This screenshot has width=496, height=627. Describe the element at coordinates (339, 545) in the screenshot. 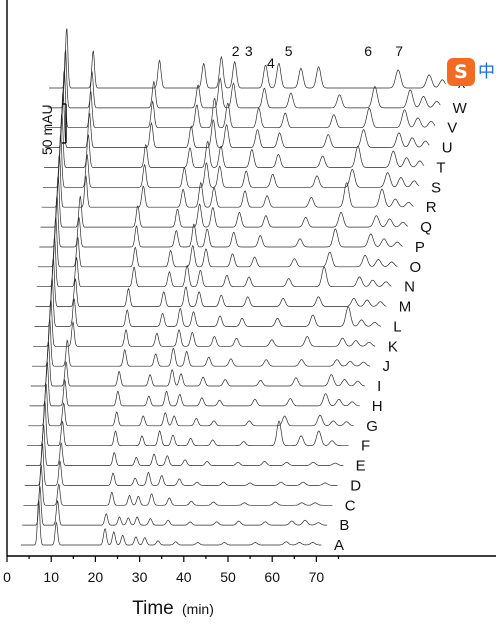

I see `series-label: A` at that location.